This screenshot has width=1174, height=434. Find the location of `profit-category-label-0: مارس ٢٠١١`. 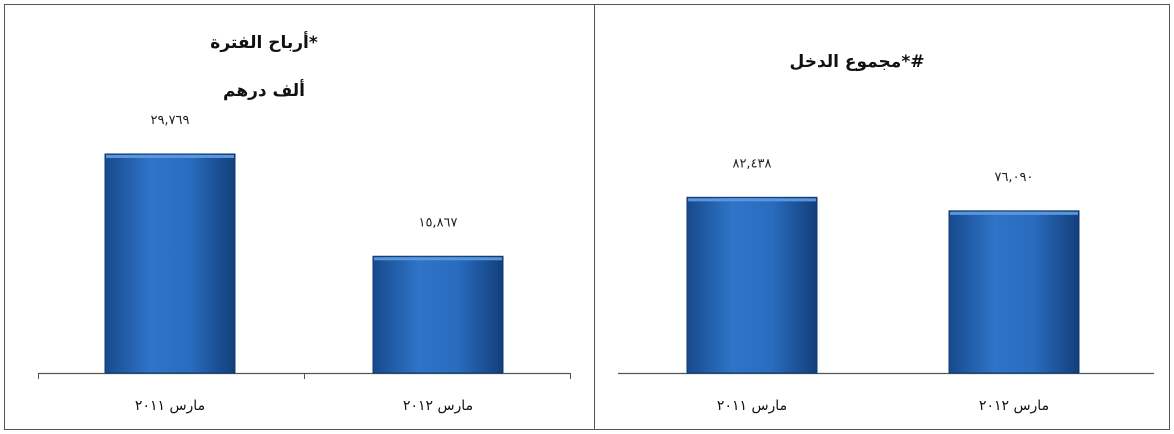

profit-category-label-0: مارس ٢٠١١ is located at coordinates (170, 406).